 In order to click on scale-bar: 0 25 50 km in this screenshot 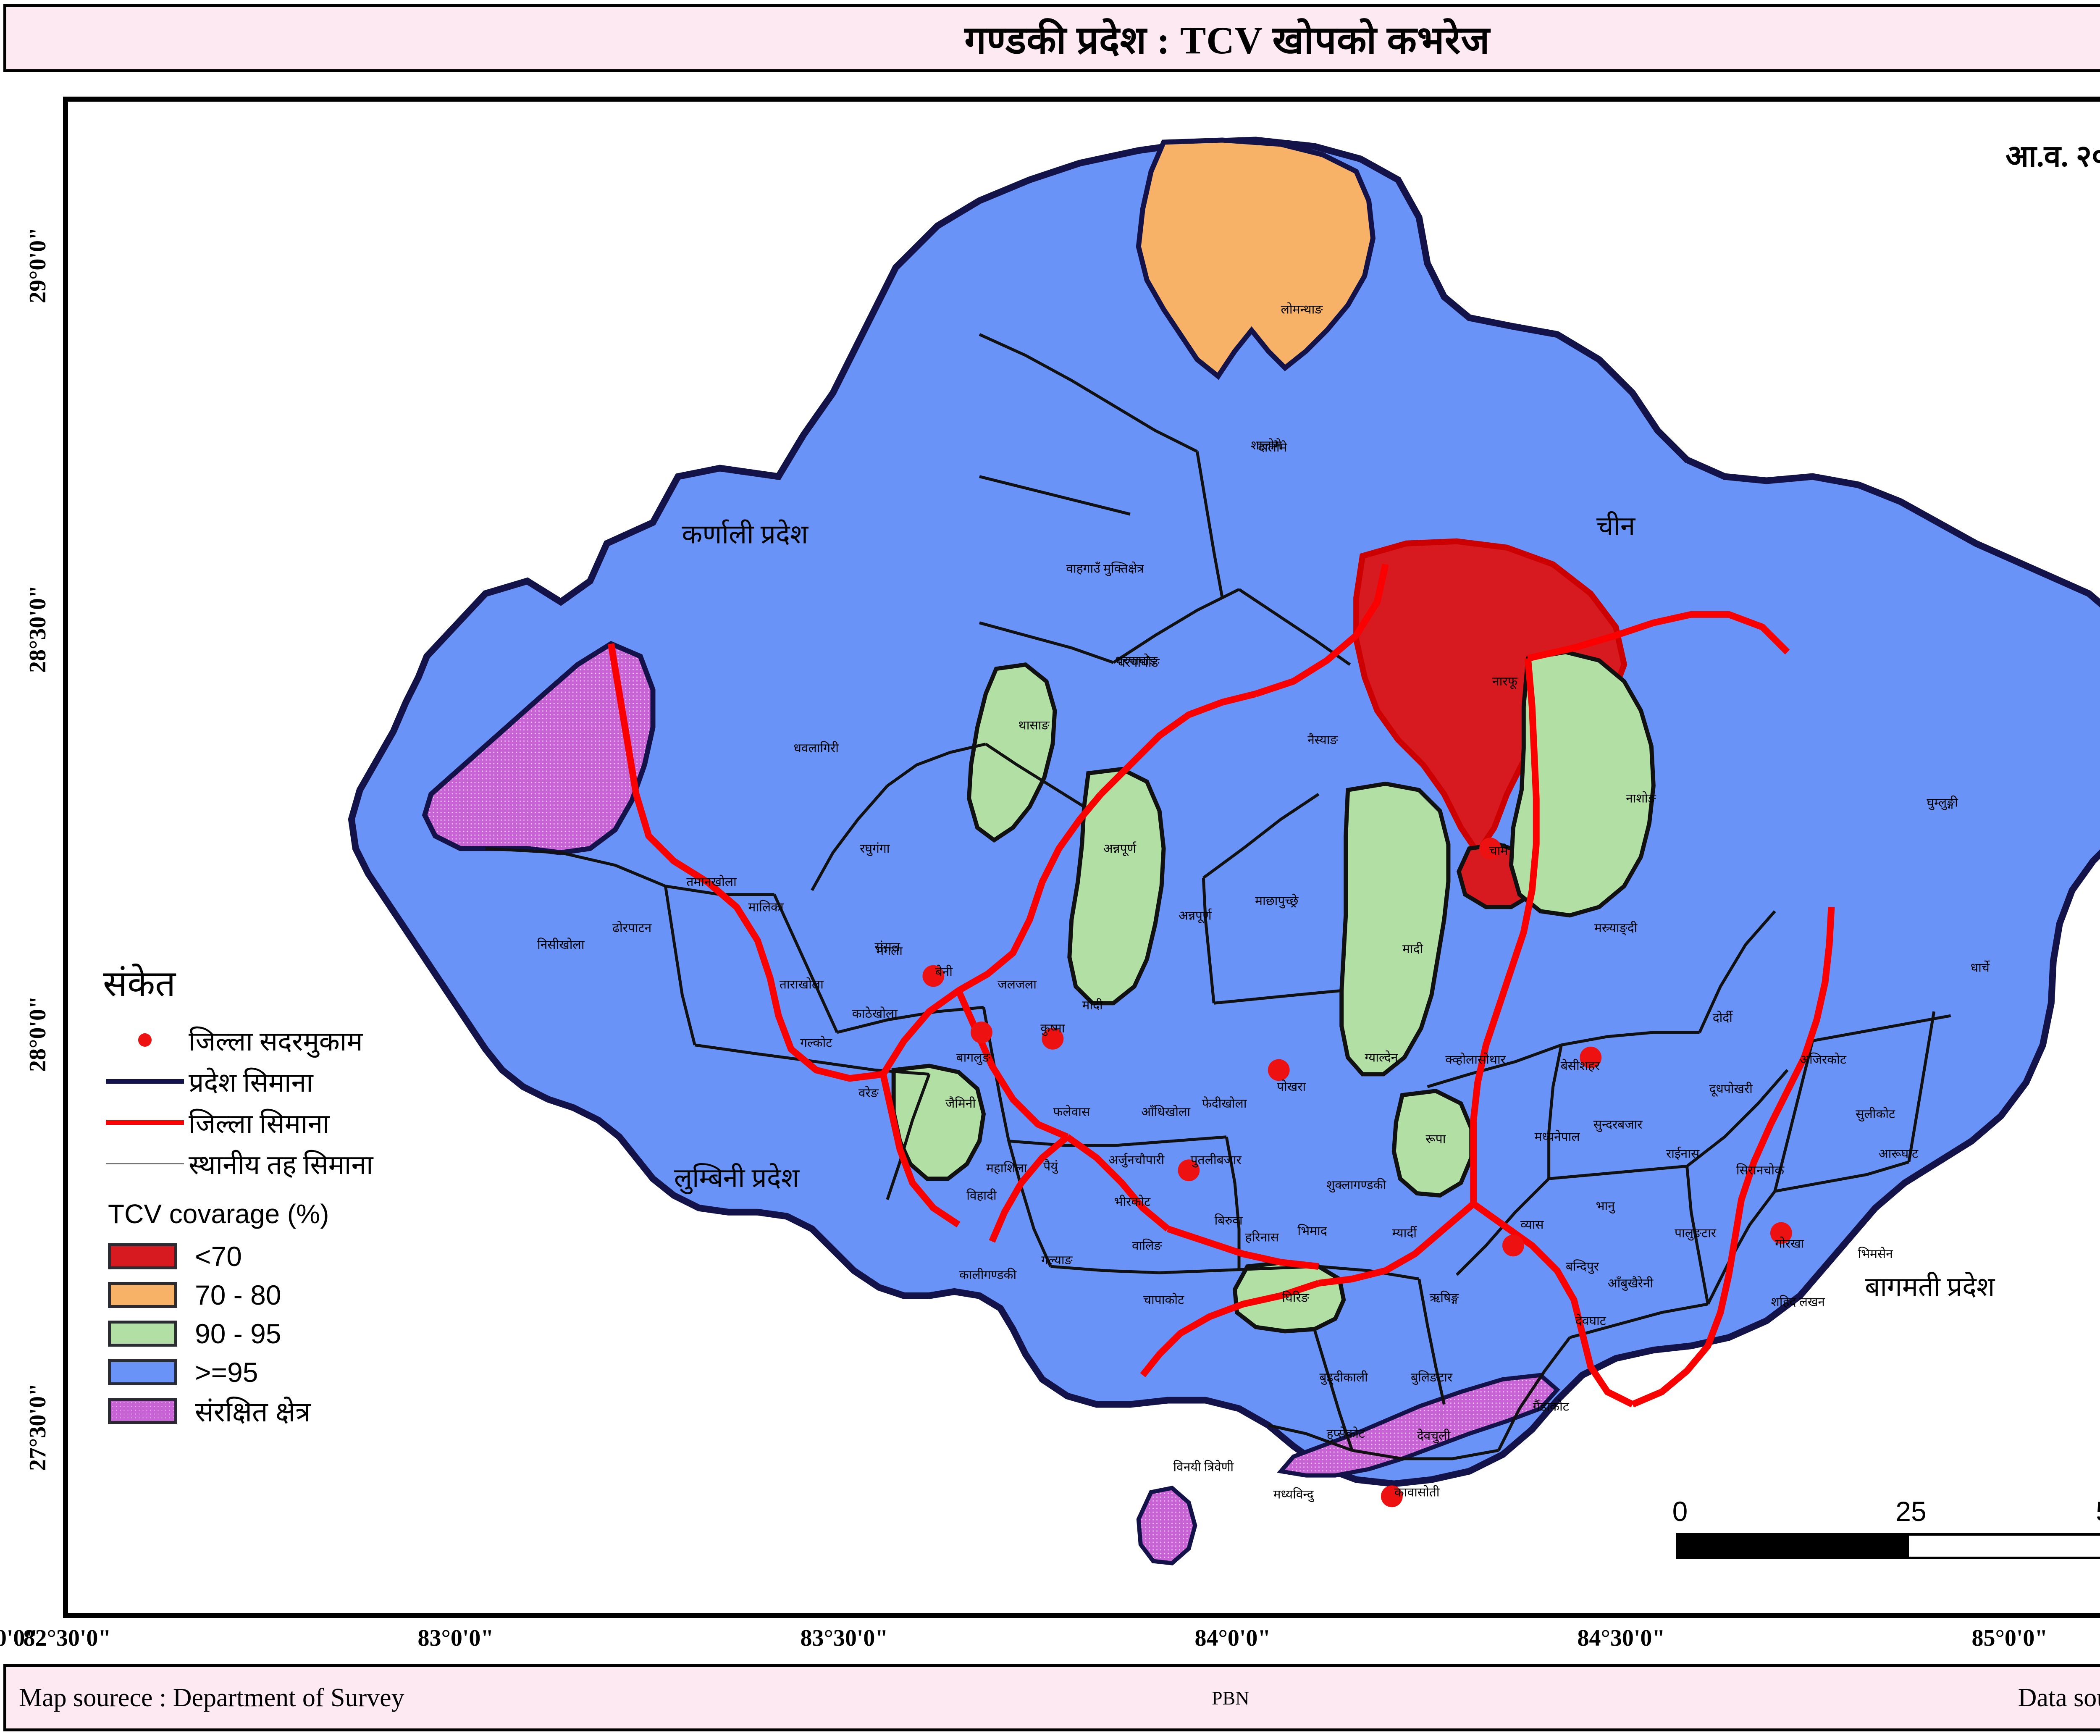, I will do `click(1886, 1527)`.